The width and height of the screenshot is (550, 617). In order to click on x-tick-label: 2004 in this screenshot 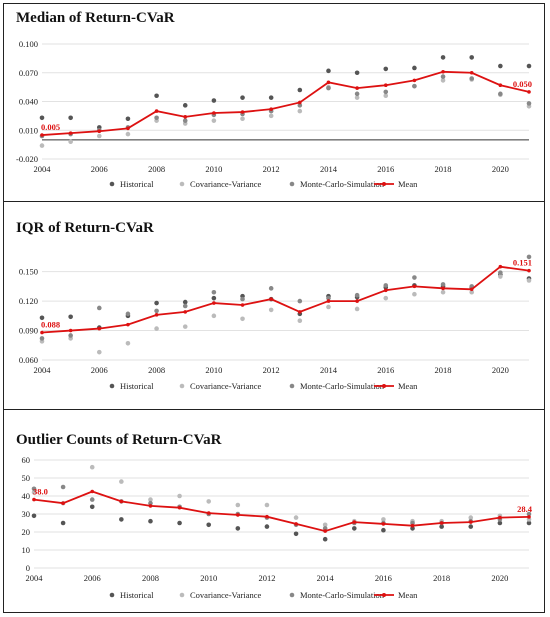, I will do `click(35, 578)`.